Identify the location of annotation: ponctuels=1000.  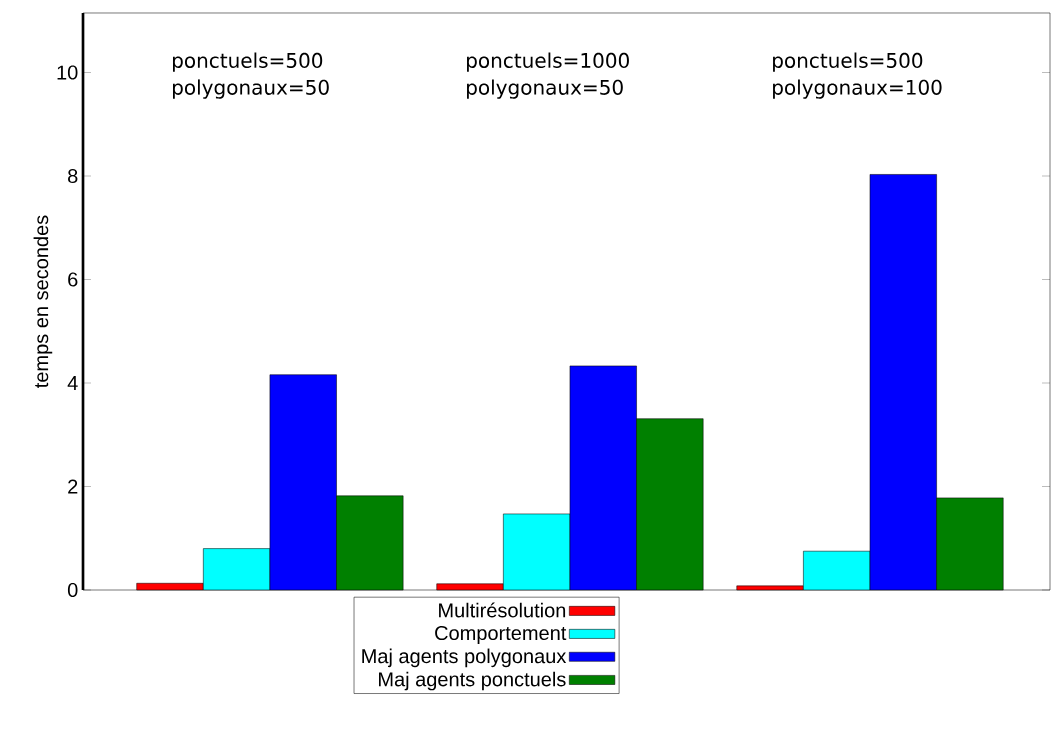
(548, 62).